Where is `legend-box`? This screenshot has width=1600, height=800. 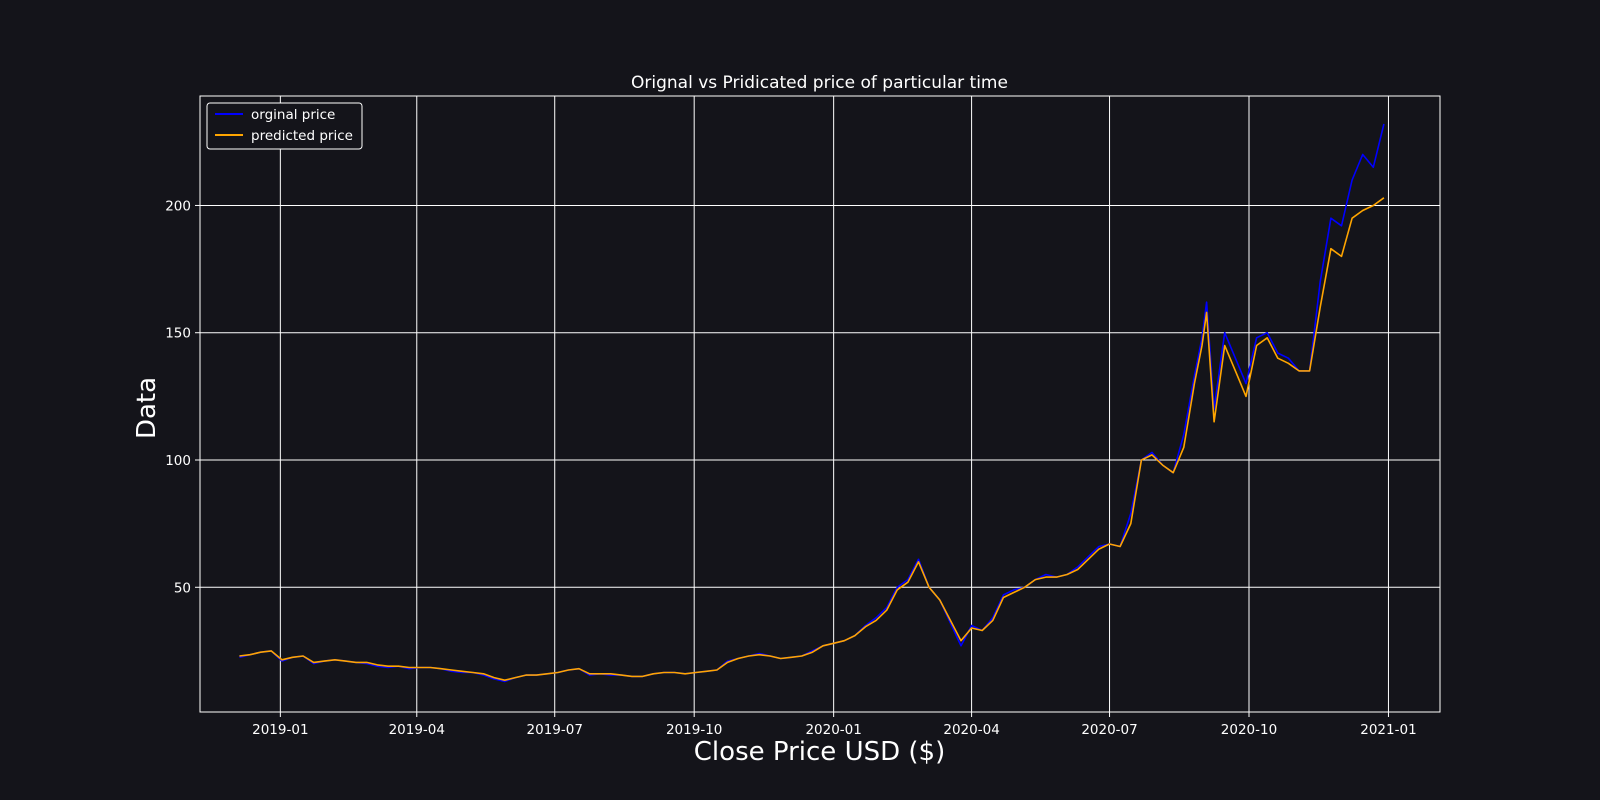
legend-box is located at coordinates (284, 126).